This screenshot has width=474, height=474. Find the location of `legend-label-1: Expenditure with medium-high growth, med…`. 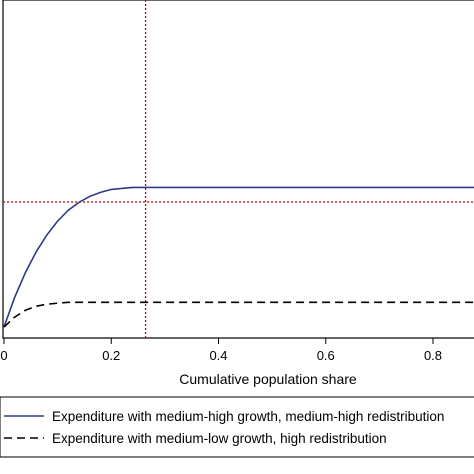

legend-label-1: Expenditure with medium-high growth, med… is located at coordinates (248, 416).